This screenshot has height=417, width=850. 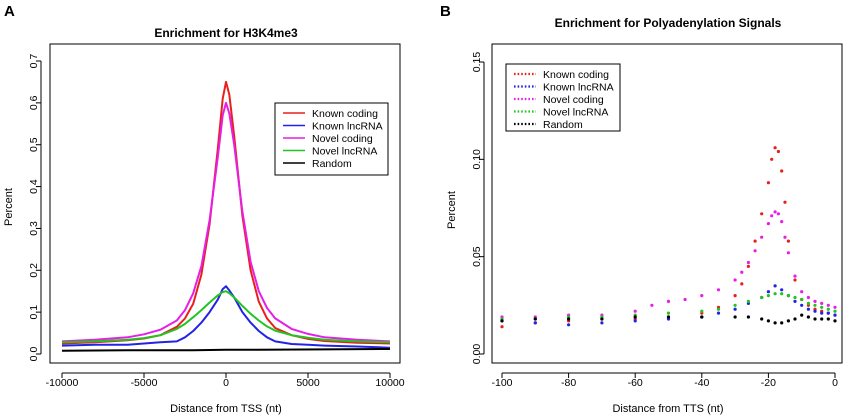 What do you see at coordinates (34, 186) in the screenshot?
I see `y-tick-label-a: 0.4` at bounding box center [34, 186].